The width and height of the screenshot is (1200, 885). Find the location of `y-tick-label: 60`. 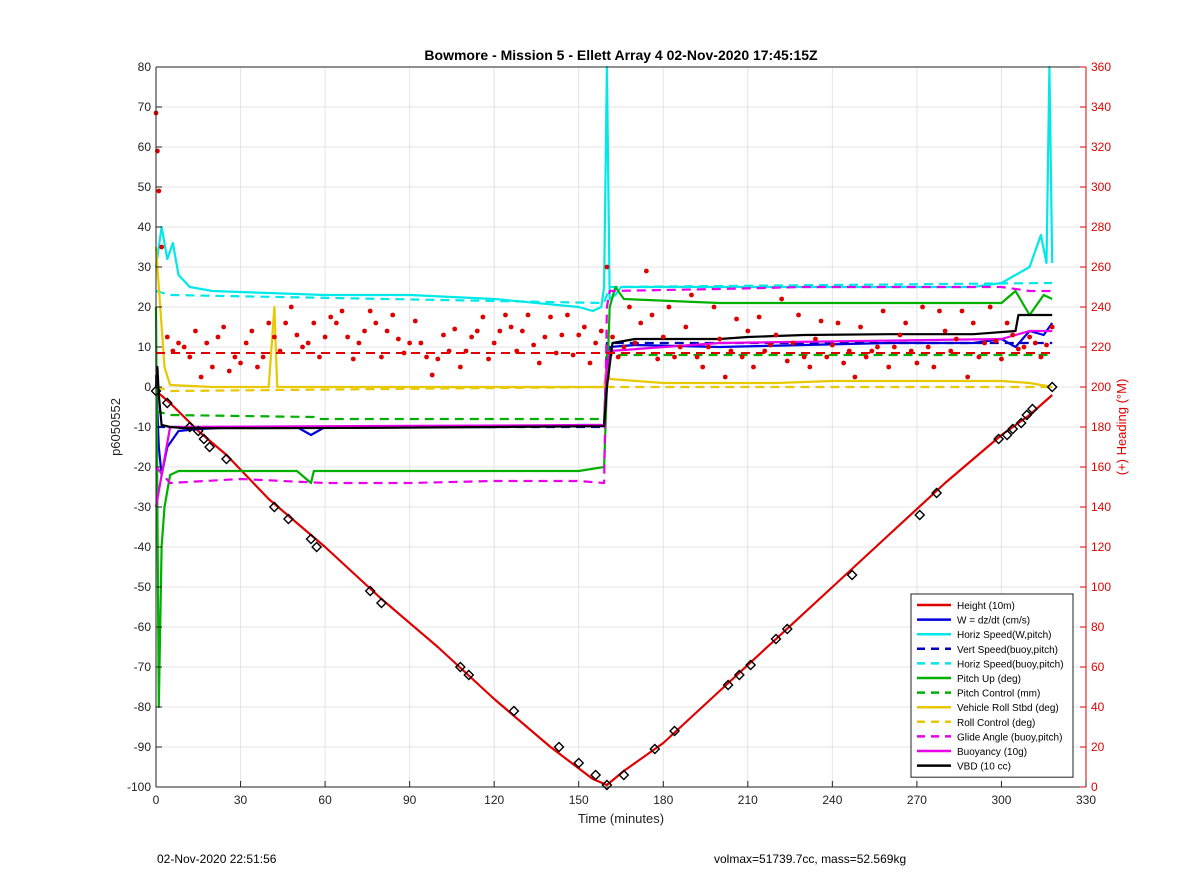

y-tick-label: 60 is located at coordinates (145, 147).